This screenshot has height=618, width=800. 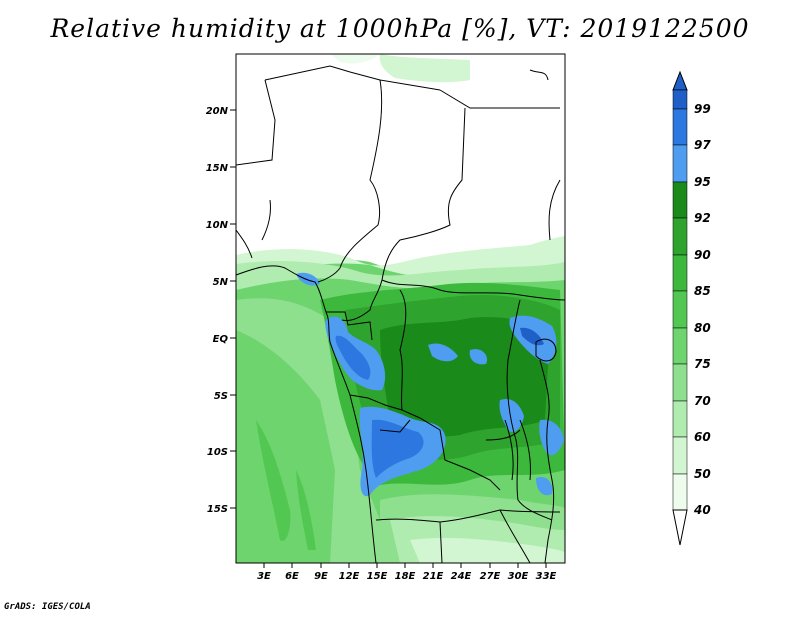 What do you see at coordinates (221, 396) in the screenshot?
I see `lat-label: 5S` at bounding box center [221, 396].